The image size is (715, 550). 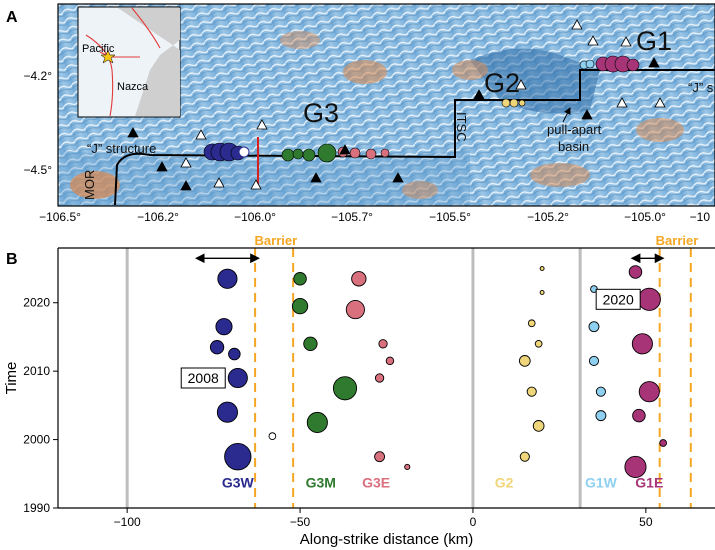 I want to click on barrier-label-left: Barrier, so click(x=276, y=240).